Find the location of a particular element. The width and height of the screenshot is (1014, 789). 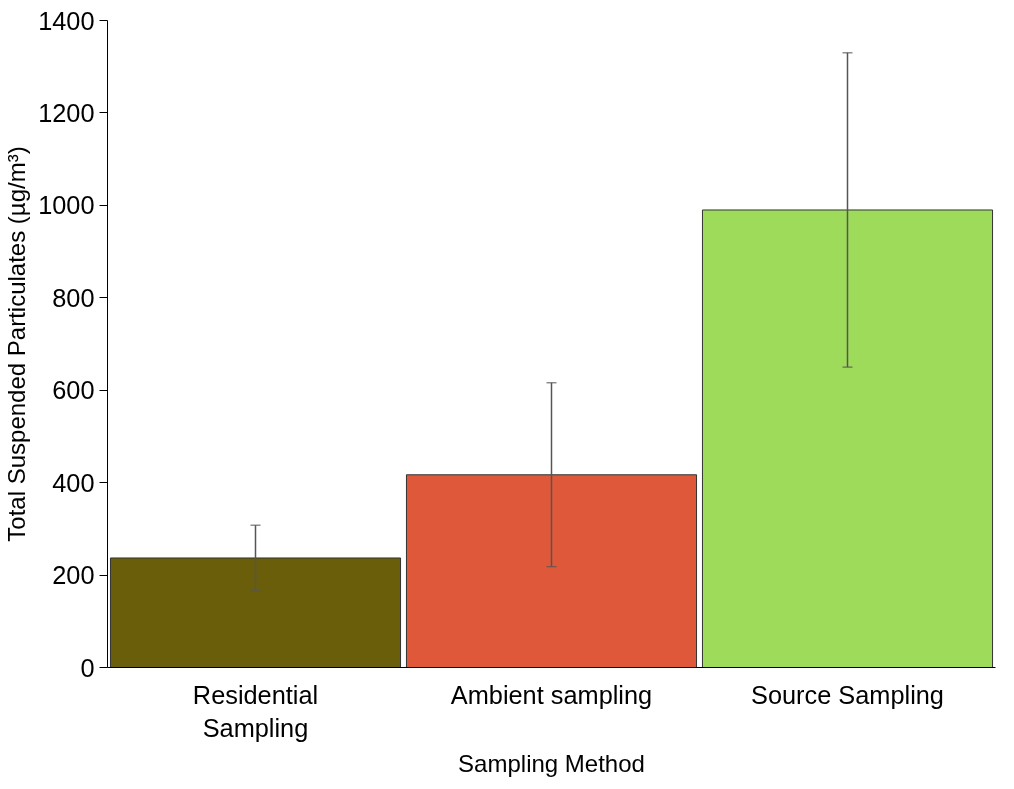

y-tick-label: 200 is located at coordinates (73, 575).